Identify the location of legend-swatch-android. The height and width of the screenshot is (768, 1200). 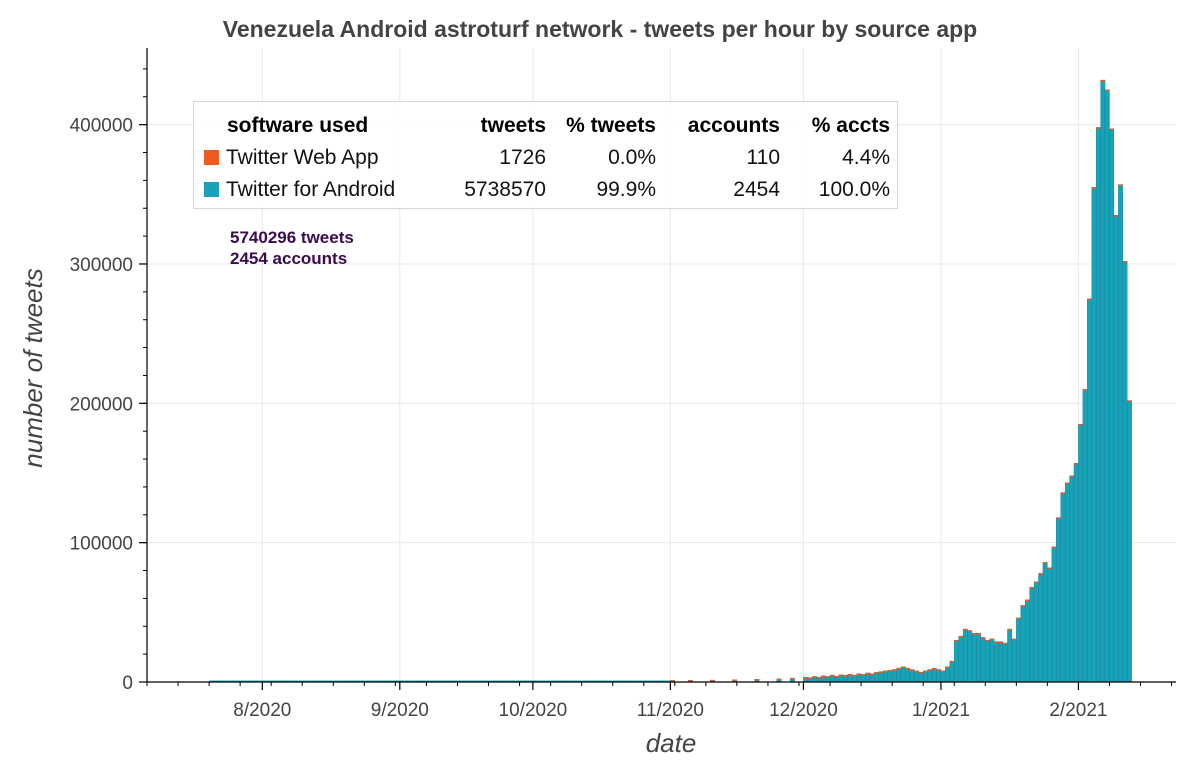
(211, 189).